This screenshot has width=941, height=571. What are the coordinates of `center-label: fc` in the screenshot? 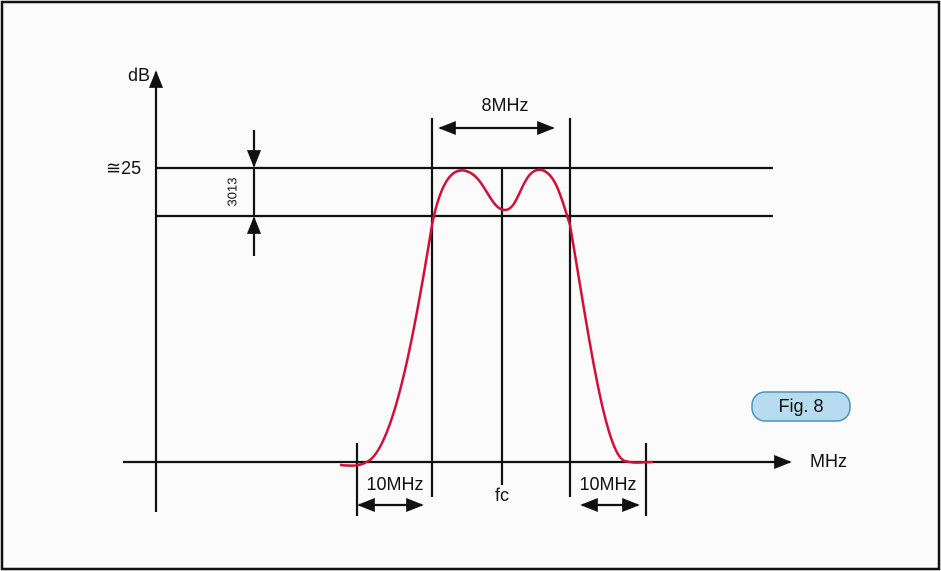 It's located at (502, 495).